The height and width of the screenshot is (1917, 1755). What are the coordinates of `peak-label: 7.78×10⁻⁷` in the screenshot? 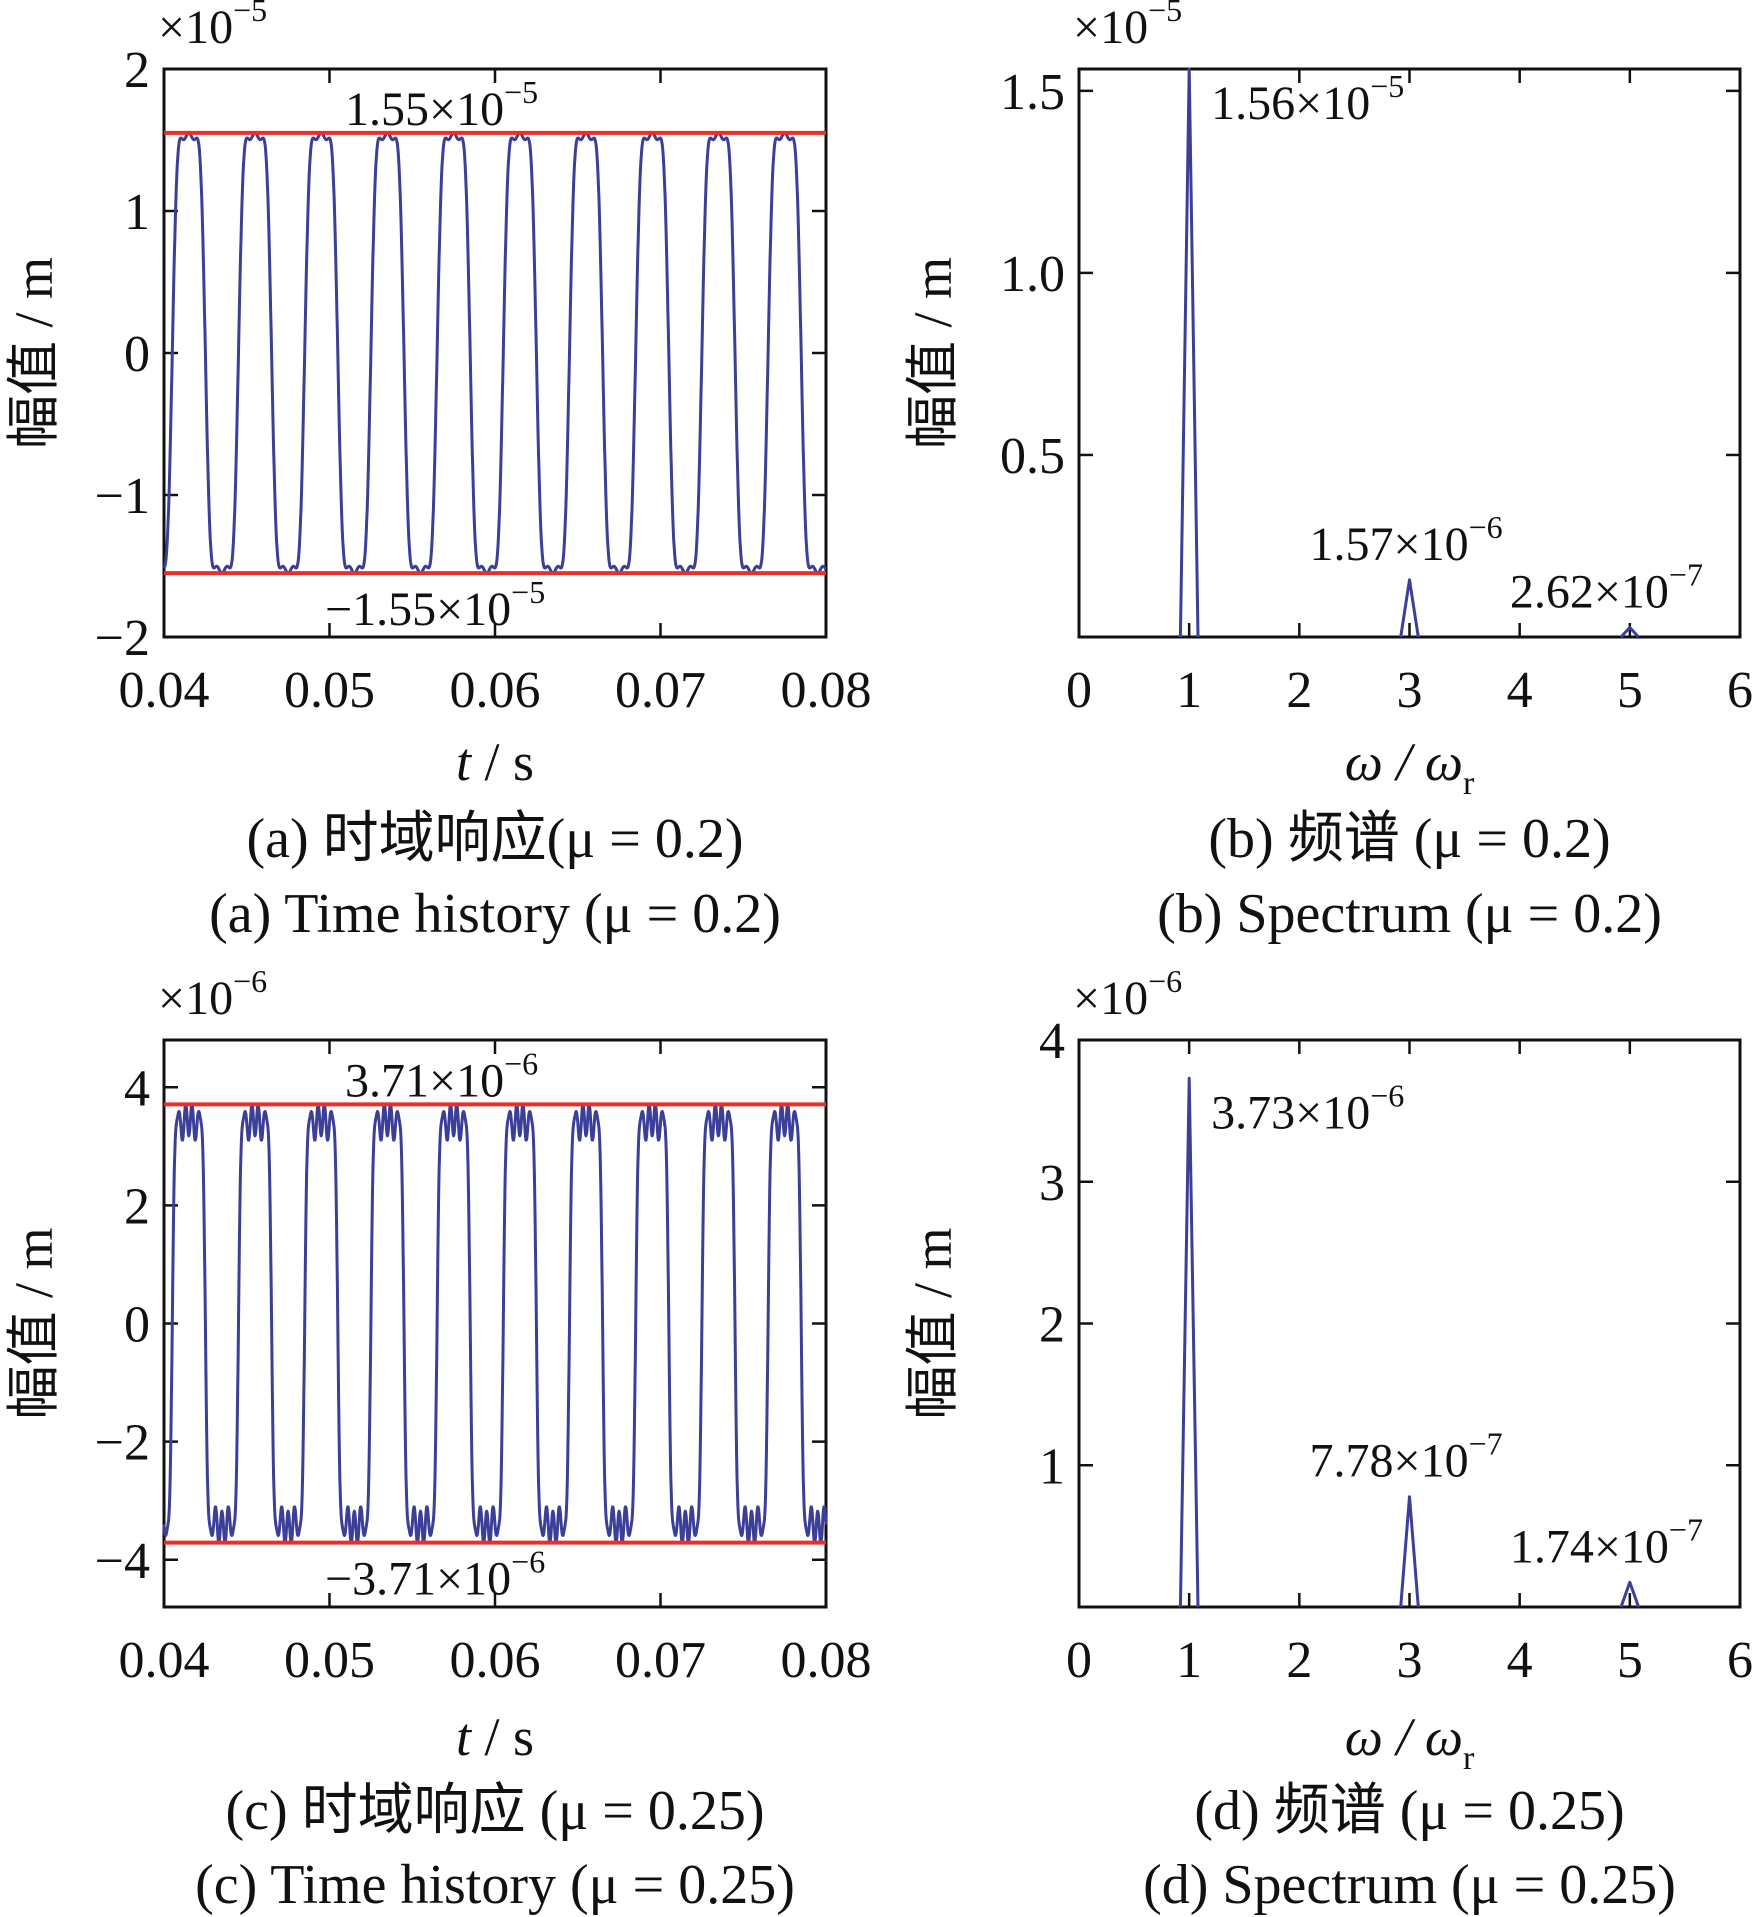 It's located at (1406, 1457).